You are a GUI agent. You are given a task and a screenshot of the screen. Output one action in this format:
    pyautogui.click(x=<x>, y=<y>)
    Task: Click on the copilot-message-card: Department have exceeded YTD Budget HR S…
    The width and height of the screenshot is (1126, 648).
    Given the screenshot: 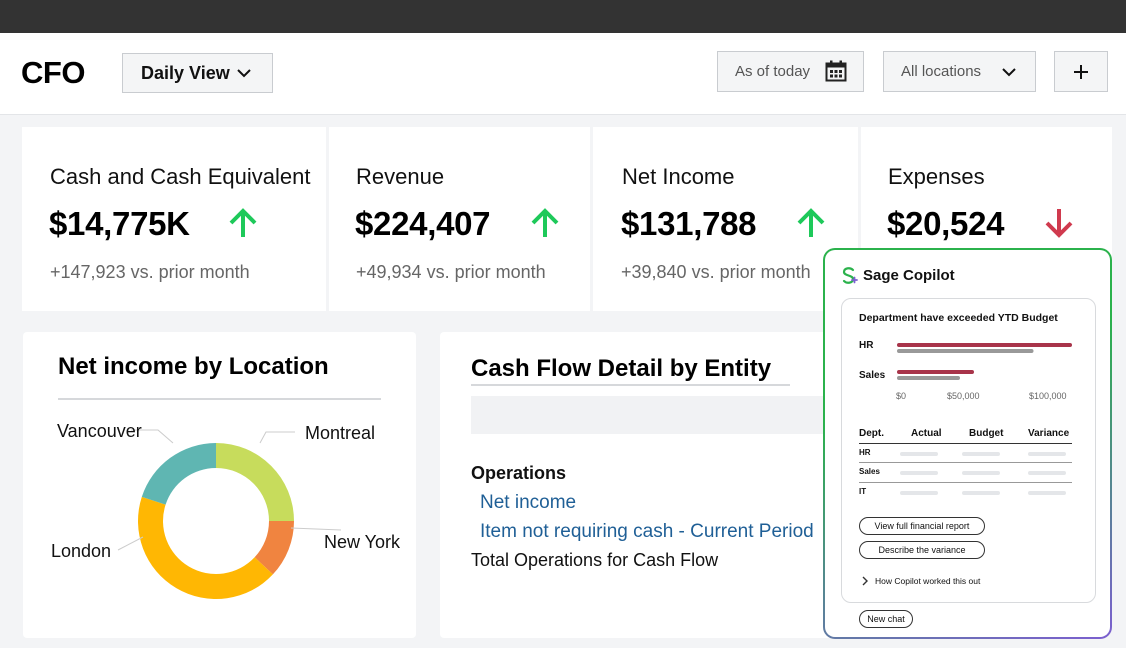 What is the action you would take?
    pyautogui.click(x=968, y=450)
    